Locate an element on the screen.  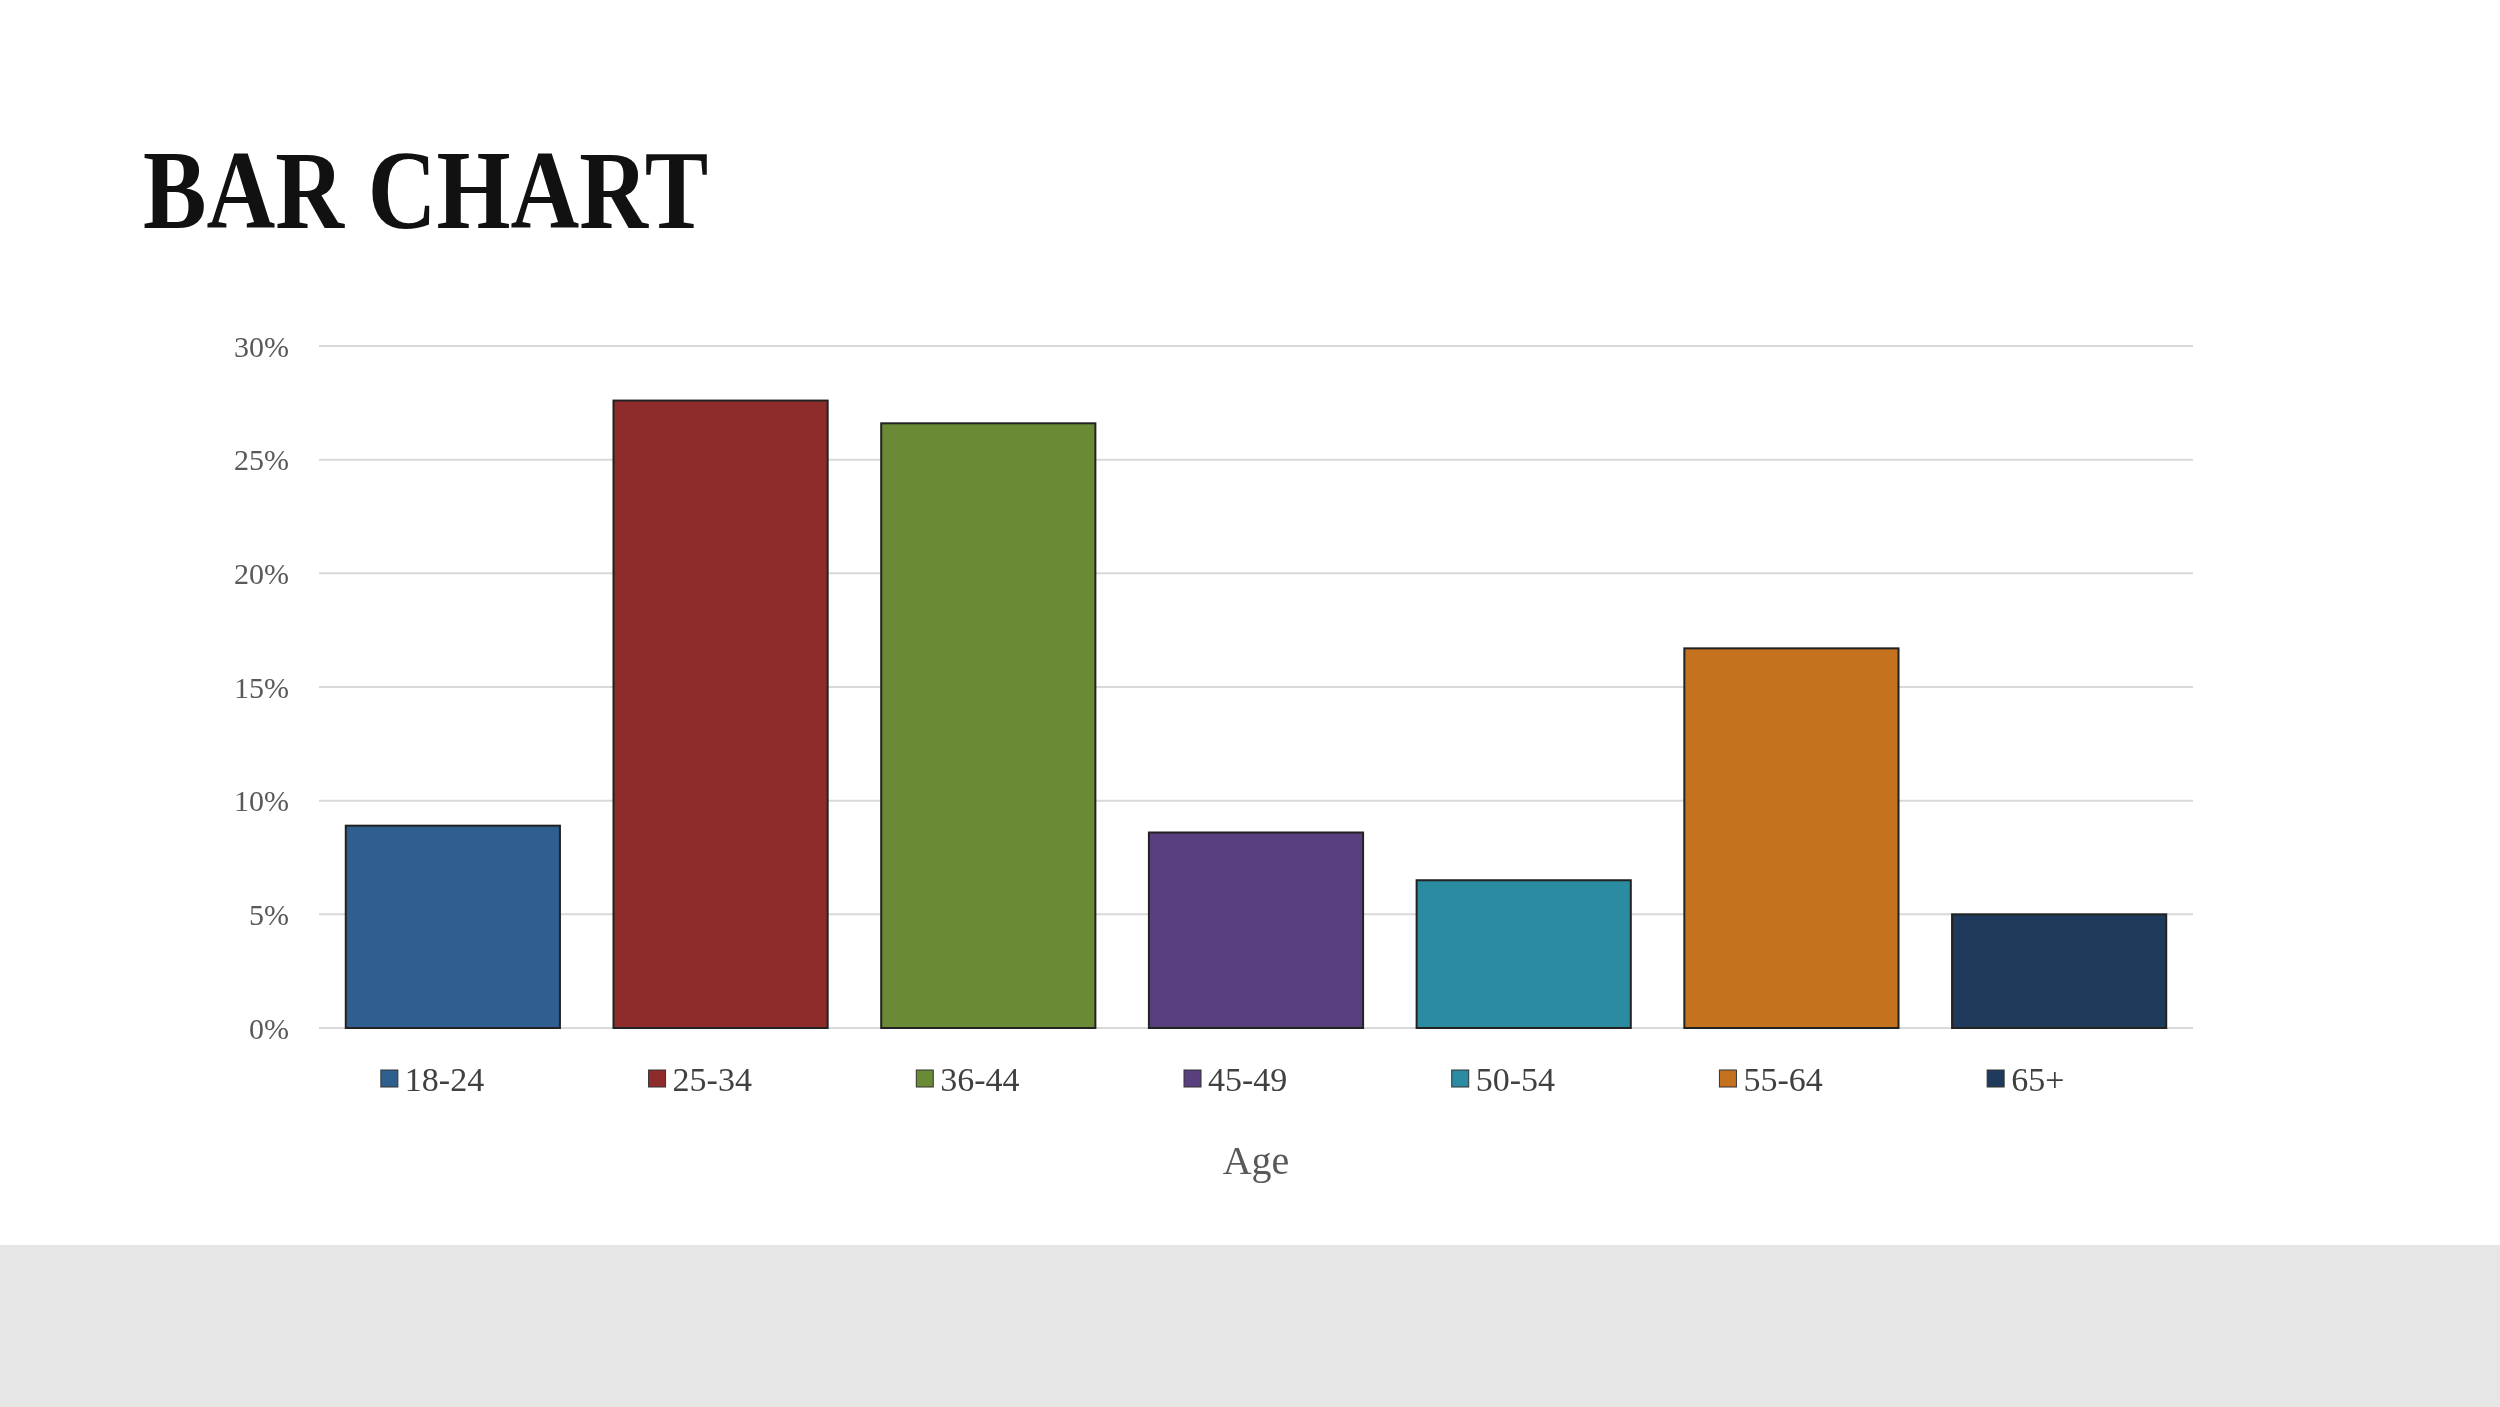
chart-title: BAR CHART is located at coordinates (426, 189).